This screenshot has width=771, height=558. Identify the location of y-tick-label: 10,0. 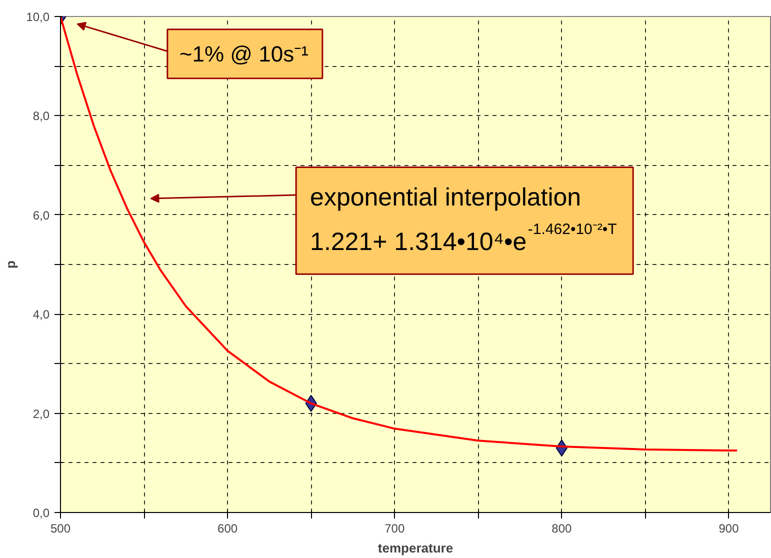
(38, 17).